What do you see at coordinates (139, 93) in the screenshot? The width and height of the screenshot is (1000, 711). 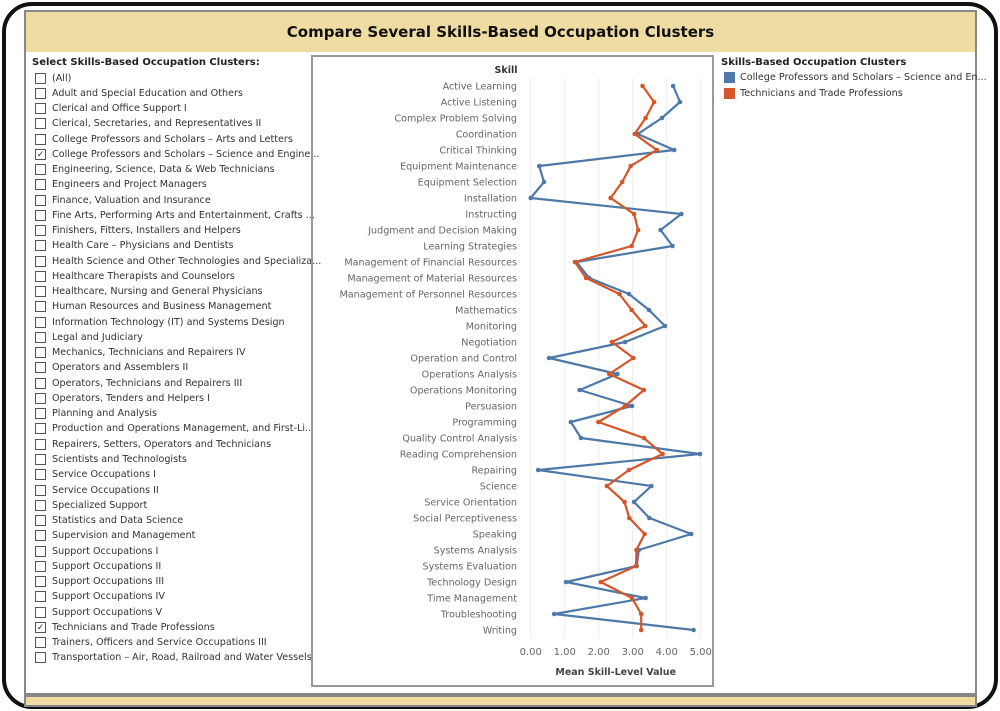 I see `filter-item: Adult and Special Education and Others` at bounding box center [139, 93].